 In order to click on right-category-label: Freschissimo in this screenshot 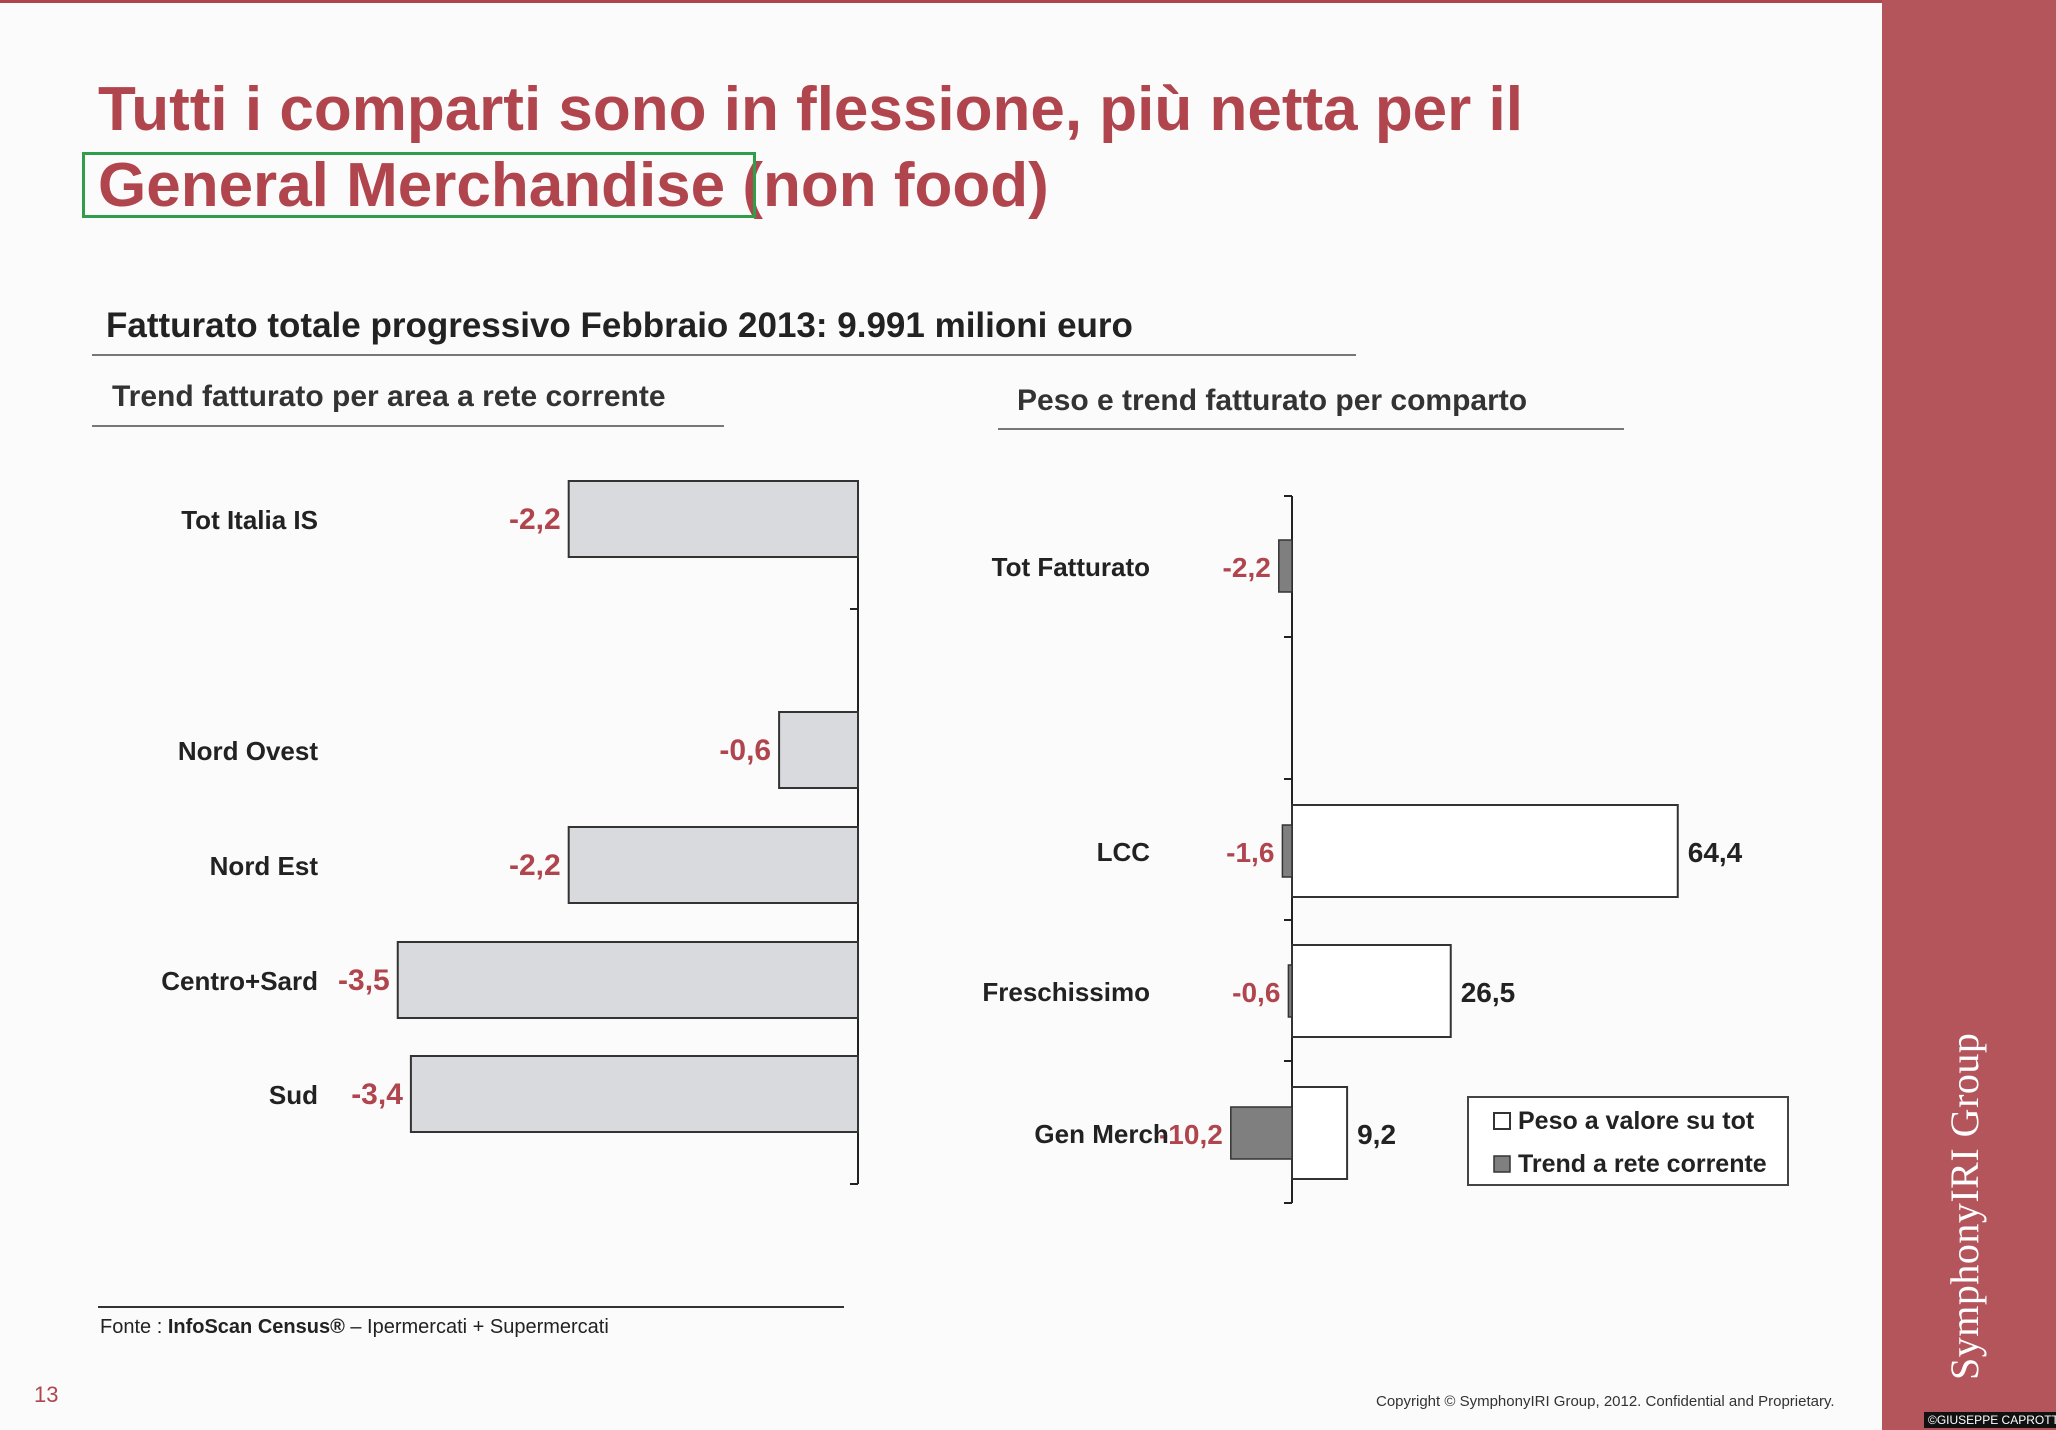, I will do `click(1066, 992)`.